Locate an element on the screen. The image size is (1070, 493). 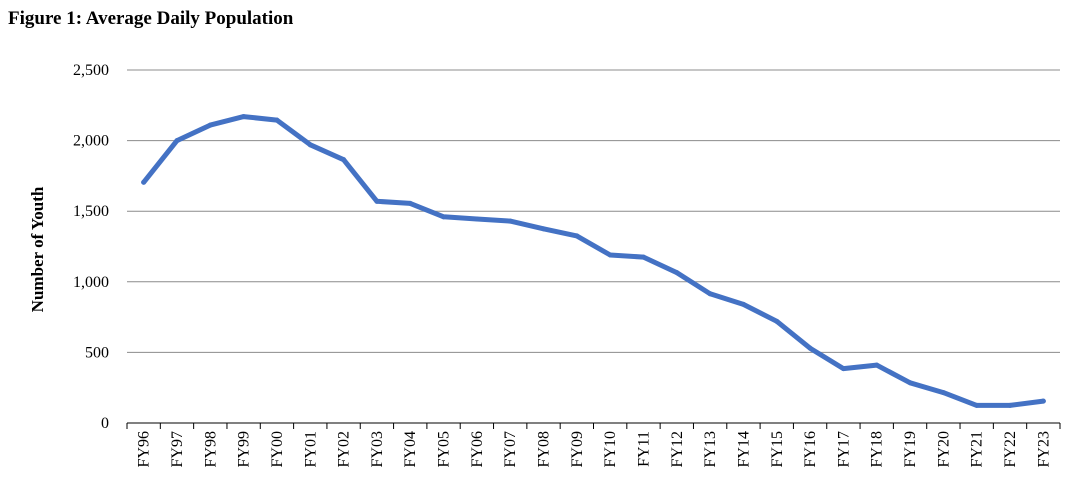
y-tick-label: 2,000 is located at coordinates (91, 141).